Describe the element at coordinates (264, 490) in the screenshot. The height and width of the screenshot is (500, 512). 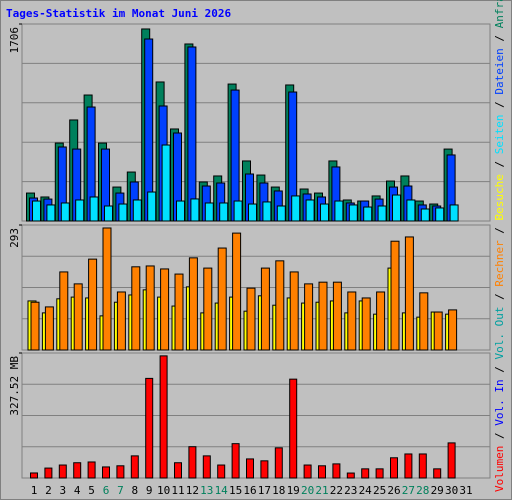
I see `x-tick-label: 17` at that location.